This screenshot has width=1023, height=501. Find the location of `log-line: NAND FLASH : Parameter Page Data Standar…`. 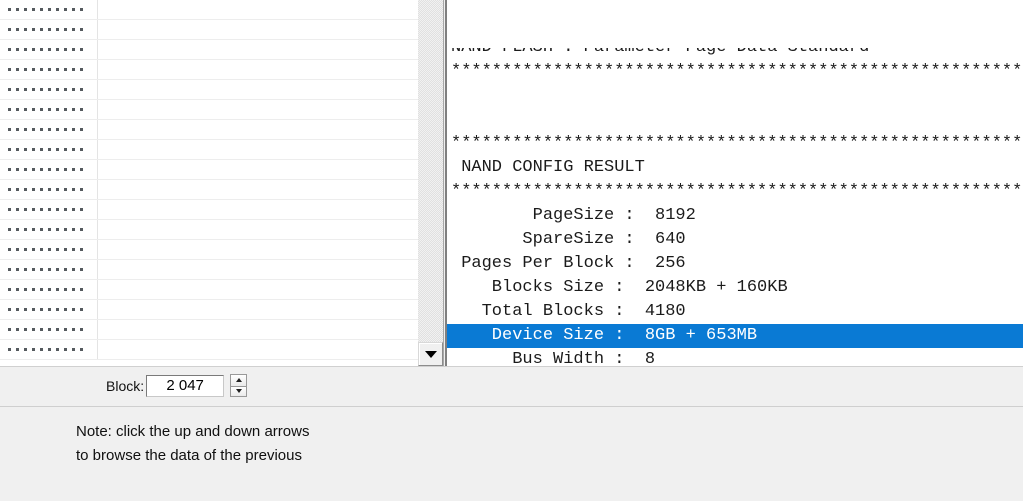

log-line: NAND FLASH : Parameter Page Data Standar… is located at coordinates (735, 54).